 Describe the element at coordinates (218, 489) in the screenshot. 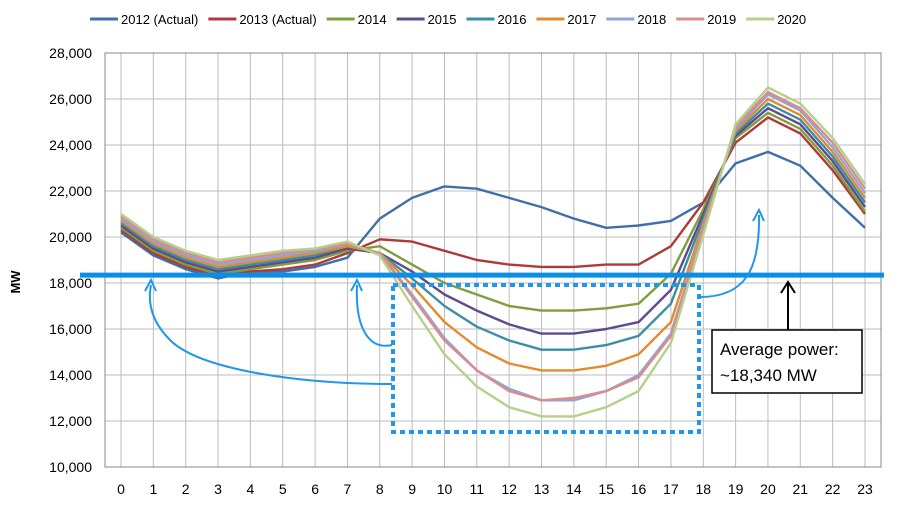

I see `x-tick-label: 3` at that location.